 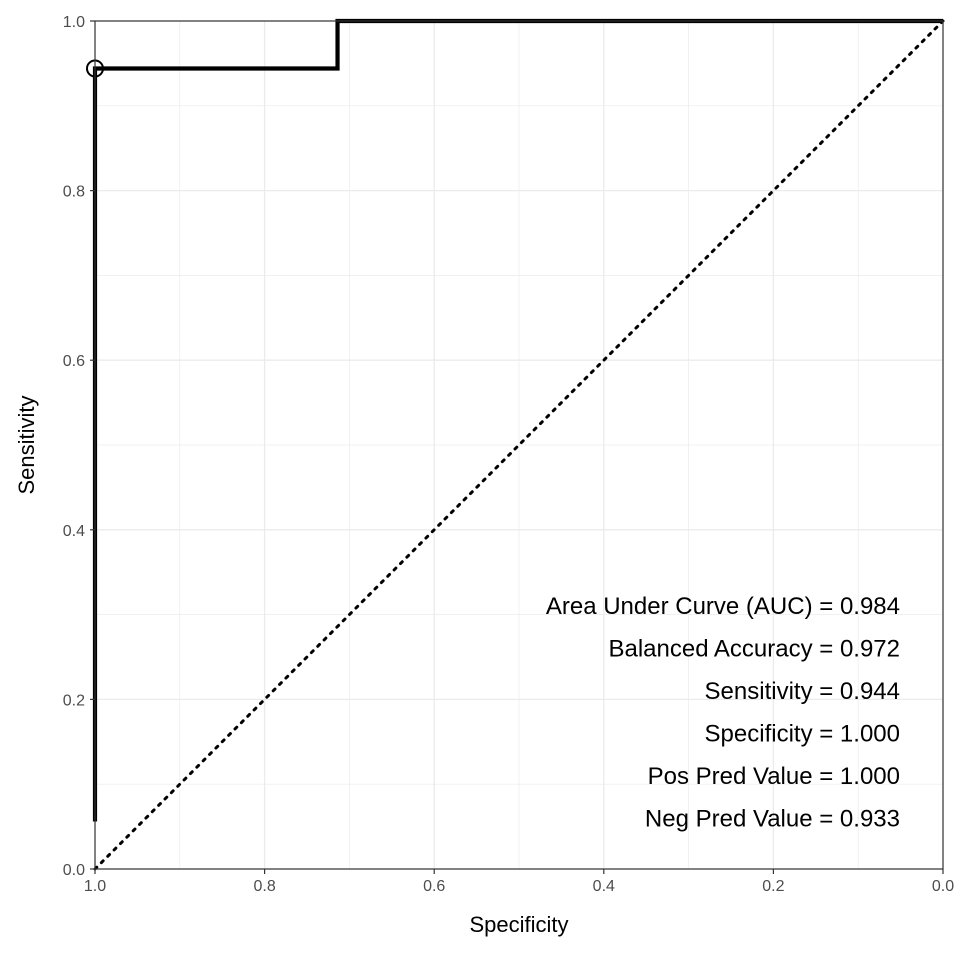 What do you see at coordinates (723, 606) in the screenshot?
I see `metric-annotation: Area Under Curve (AUC) = 0.984` at bounding box center [723, 606].